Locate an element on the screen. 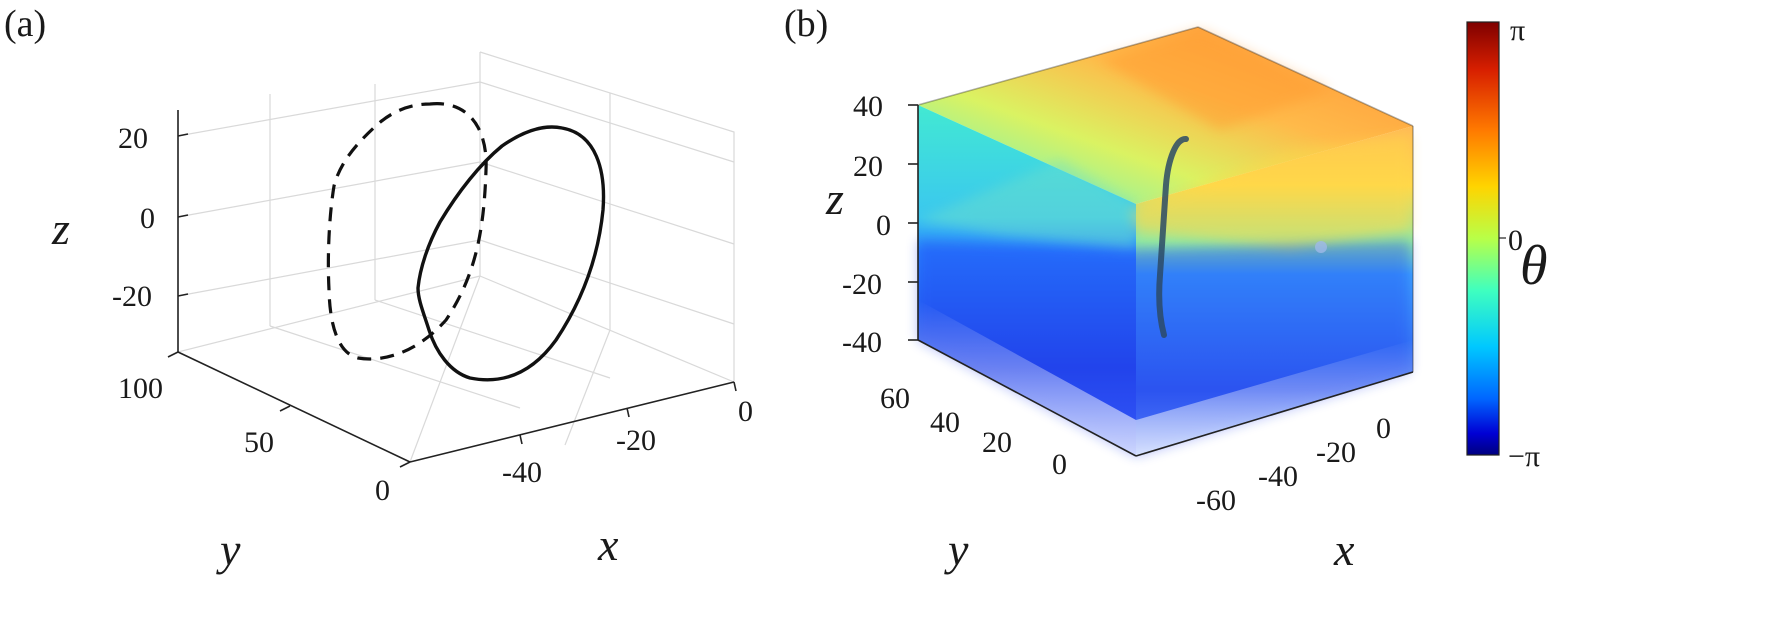 This screenshot has width=1770, height=625. panel-b-ytick-2: 20 is located at coordinates (997, 442).